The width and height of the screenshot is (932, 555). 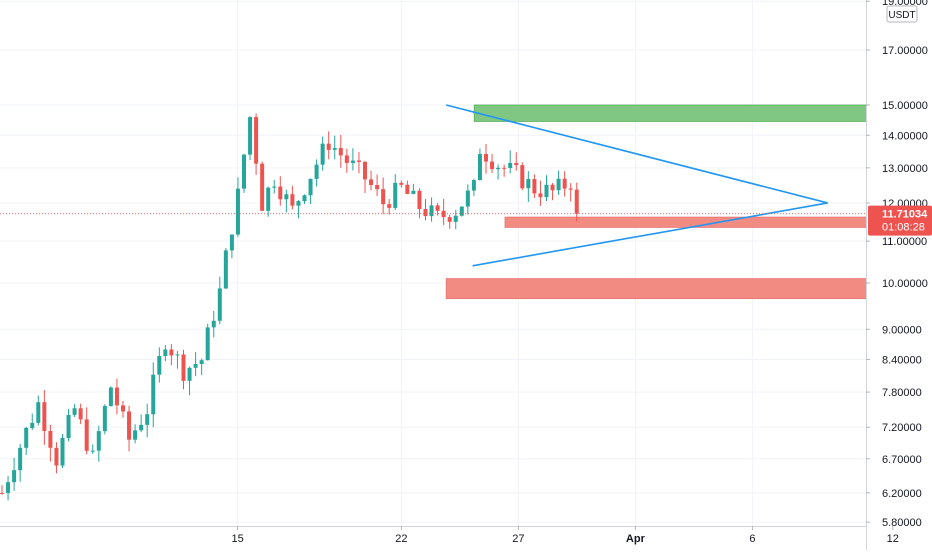 I want to click on currency-badge-bg, so click(x=902, y=14).